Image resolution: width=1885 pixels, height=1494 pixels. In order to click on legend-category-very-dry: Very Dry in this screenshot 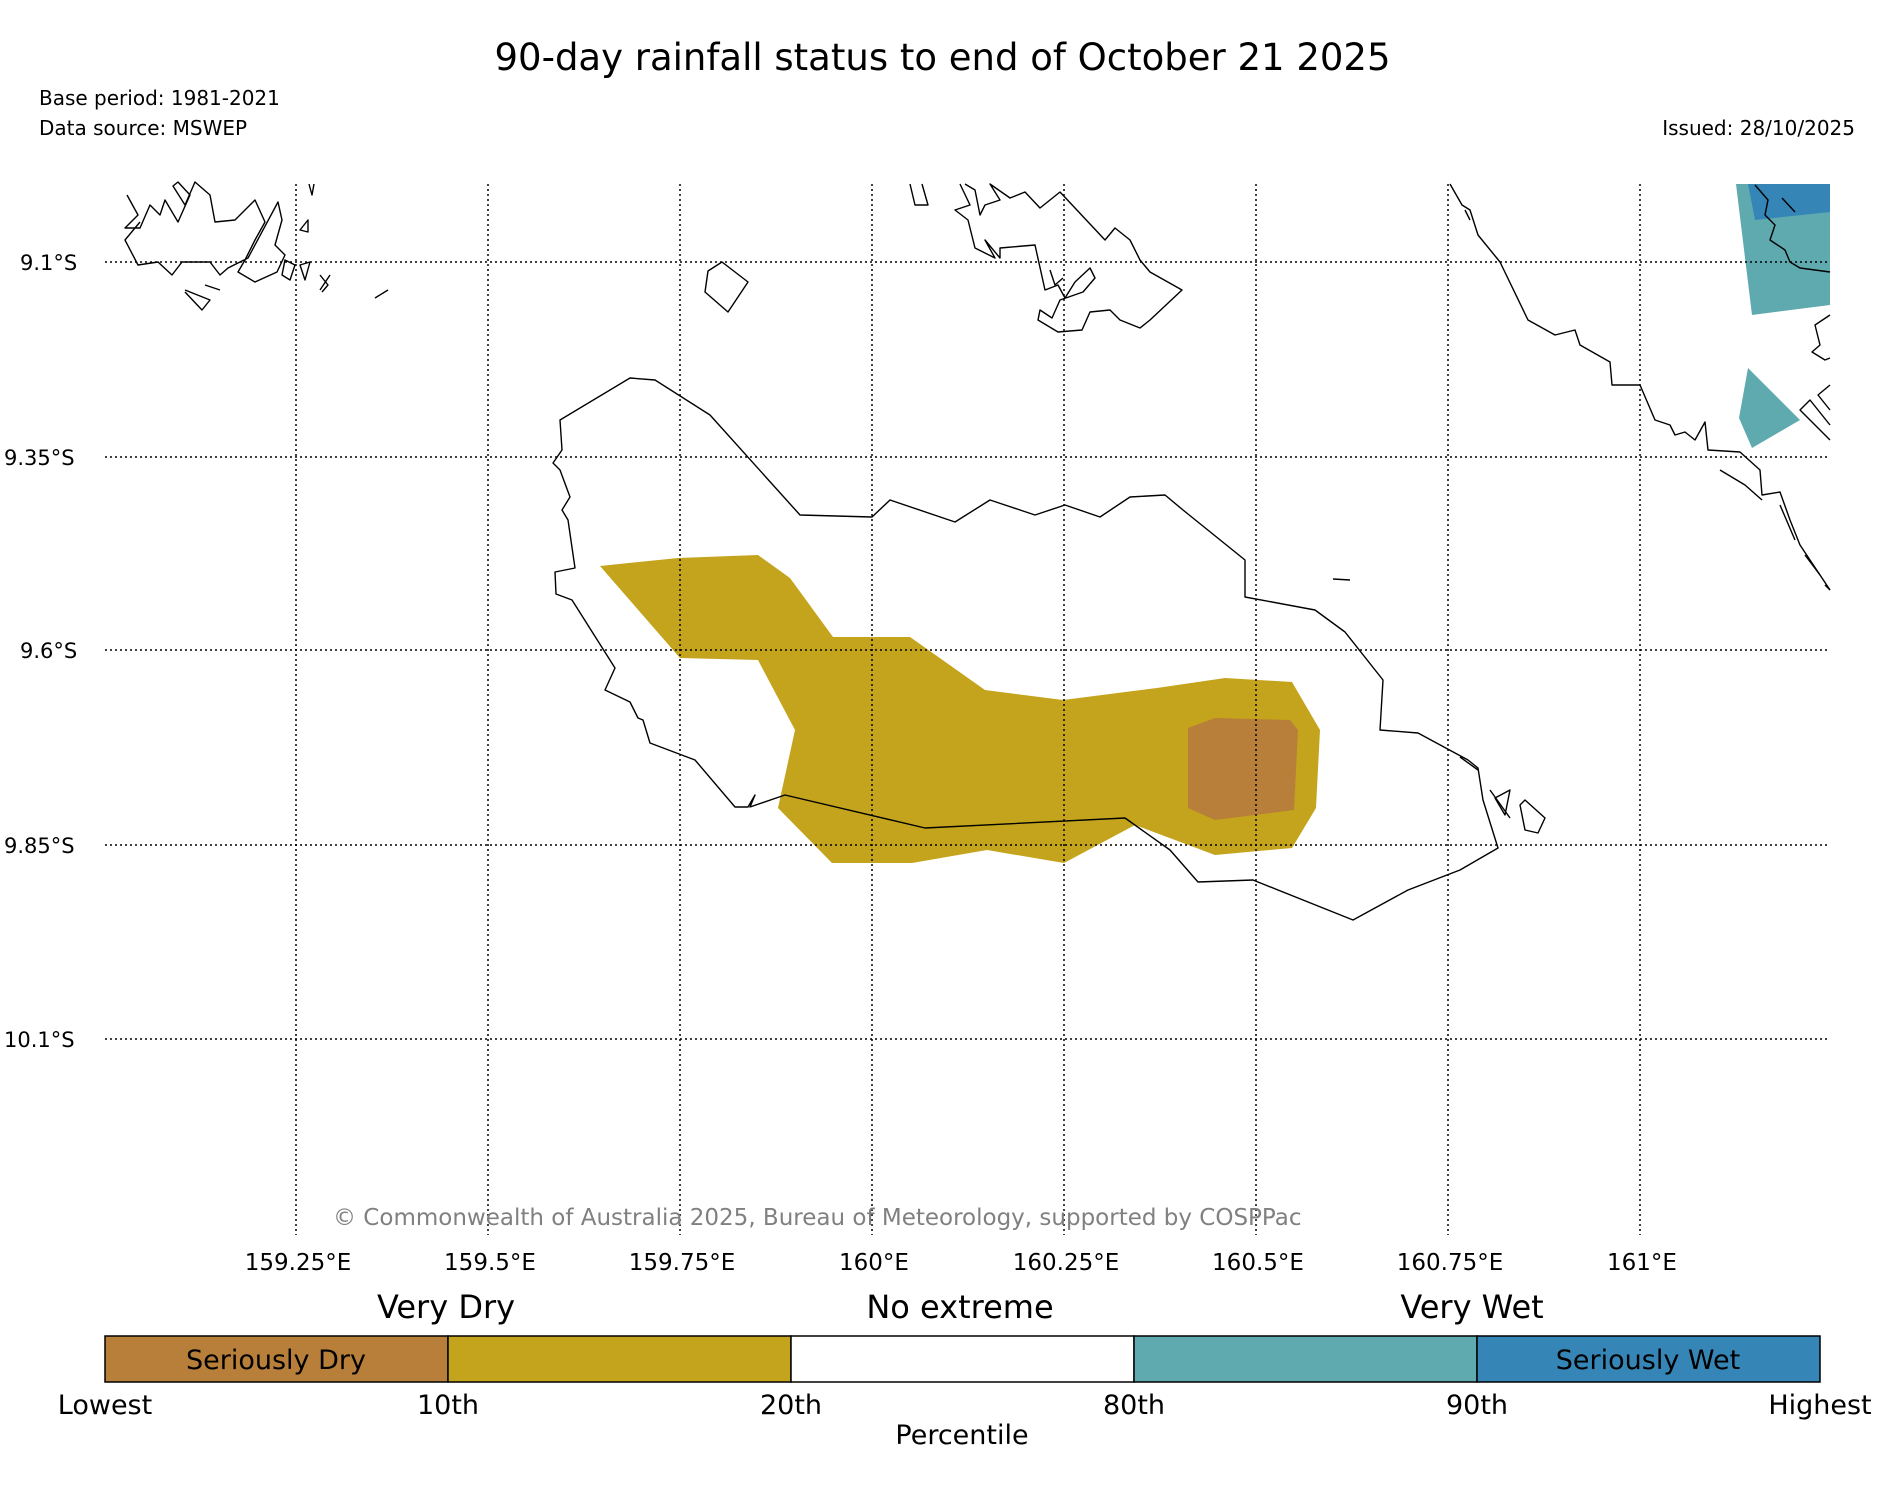, I will do `click(446, 1307)`.